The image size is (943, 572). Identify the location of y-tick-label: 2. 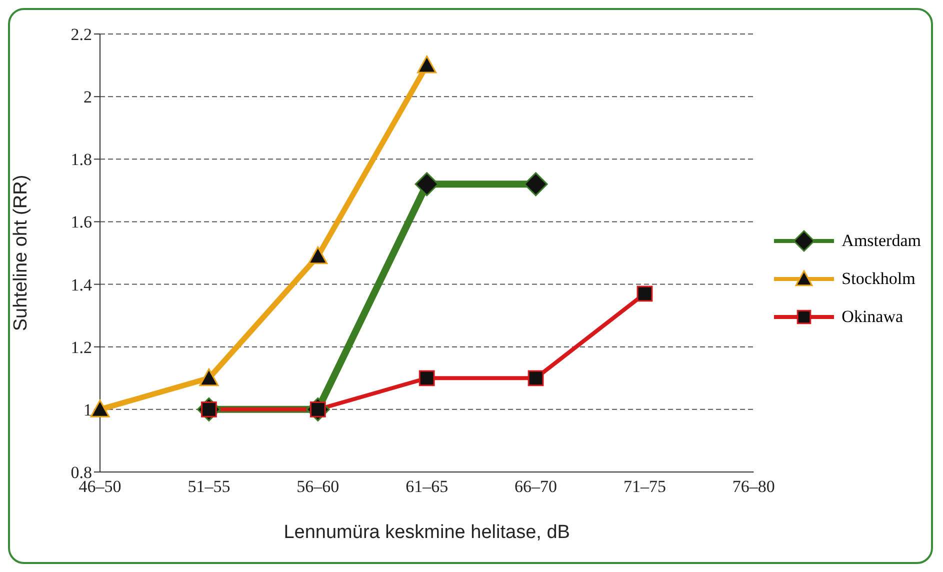
(88, 97).